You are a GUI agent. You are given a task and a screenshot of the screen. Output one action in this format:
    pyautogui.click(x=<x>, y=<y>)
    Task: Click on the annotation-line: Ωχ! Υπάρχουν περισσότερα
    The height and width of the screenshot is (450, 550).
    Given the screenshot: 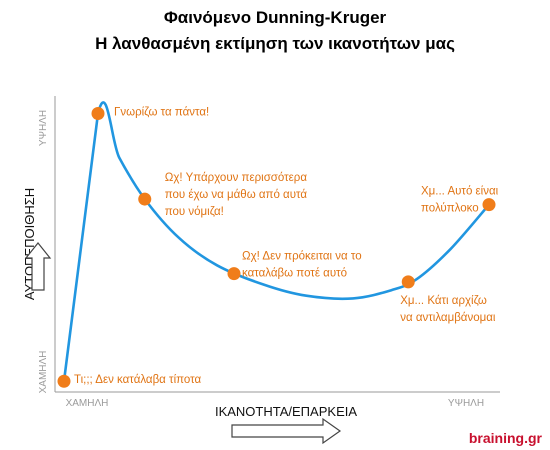 What is the action you would take?
    pyautogui.click(x=236, y=178)
    